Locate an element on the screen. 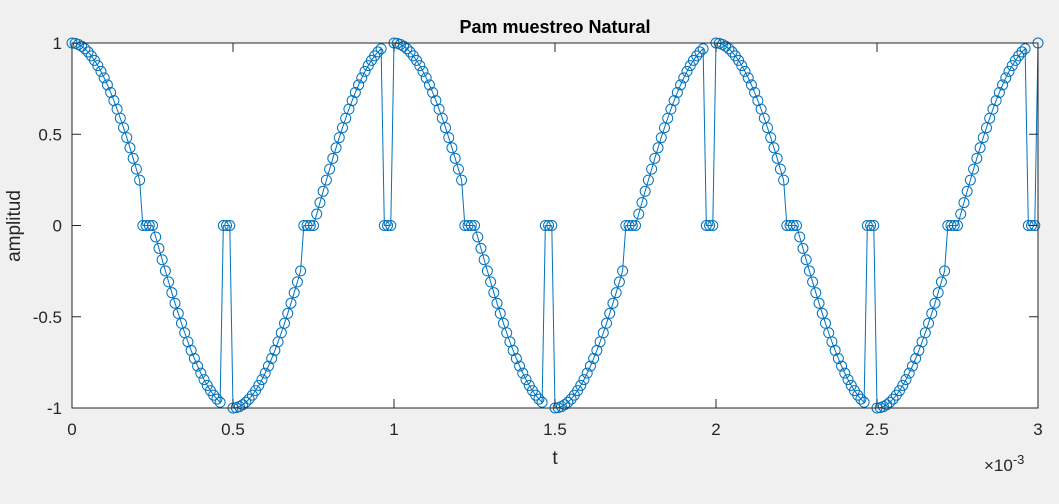  y-axis-label: amplitud is located at coordinates (14, 226).